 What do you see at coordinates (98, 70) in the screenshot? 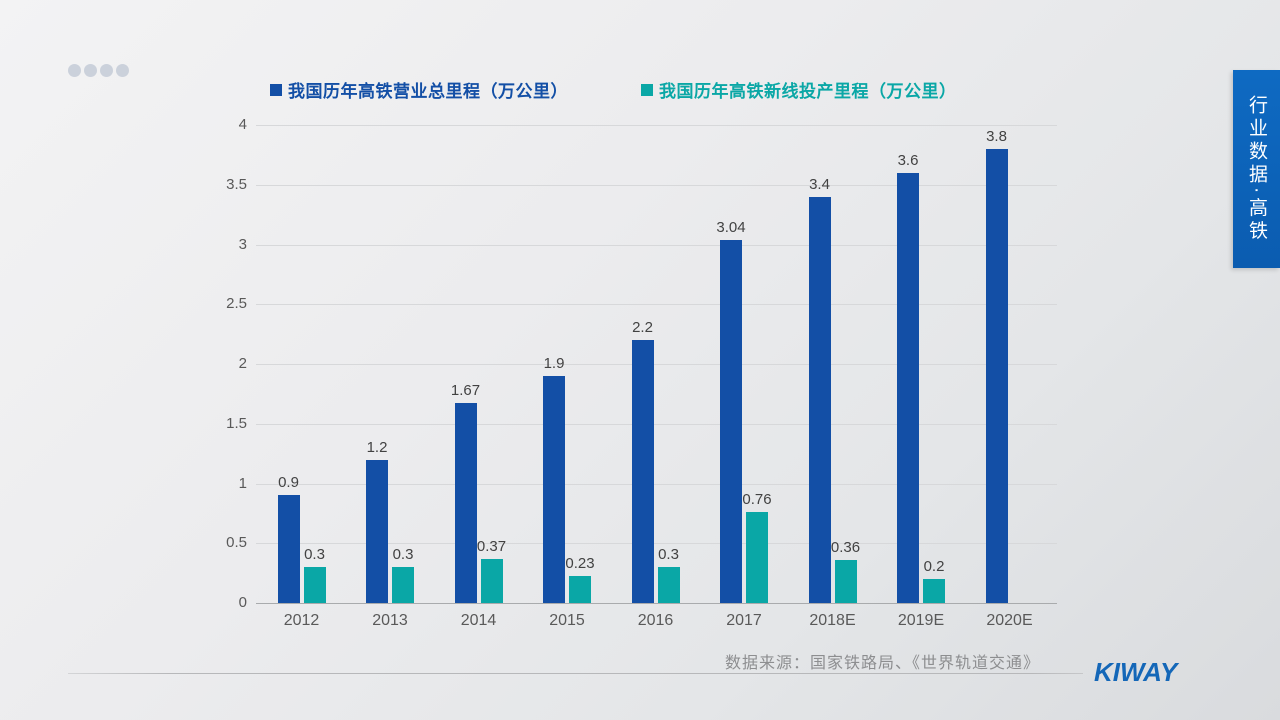
I see `decorative-dots` at bounding box center [98, 70].